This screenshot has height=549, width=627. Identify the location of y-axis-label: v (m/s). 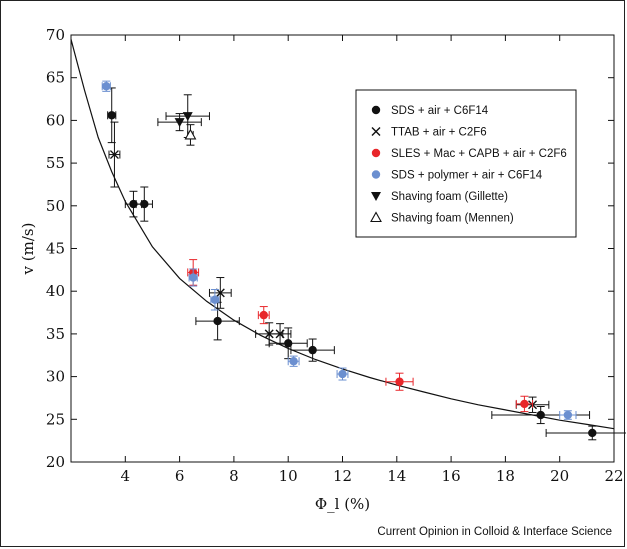
(28, 249).